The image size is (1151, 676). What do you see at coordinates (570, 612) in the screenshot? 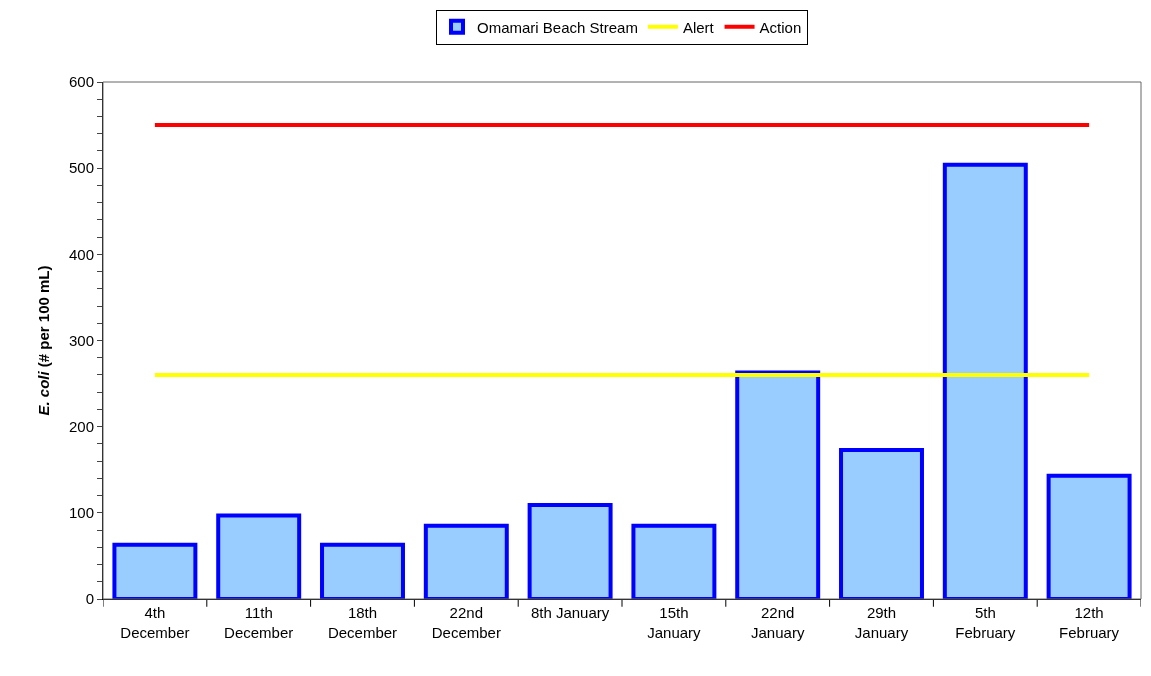
I see `x-tick-label: 8th January` at bounding box center [570, 612].